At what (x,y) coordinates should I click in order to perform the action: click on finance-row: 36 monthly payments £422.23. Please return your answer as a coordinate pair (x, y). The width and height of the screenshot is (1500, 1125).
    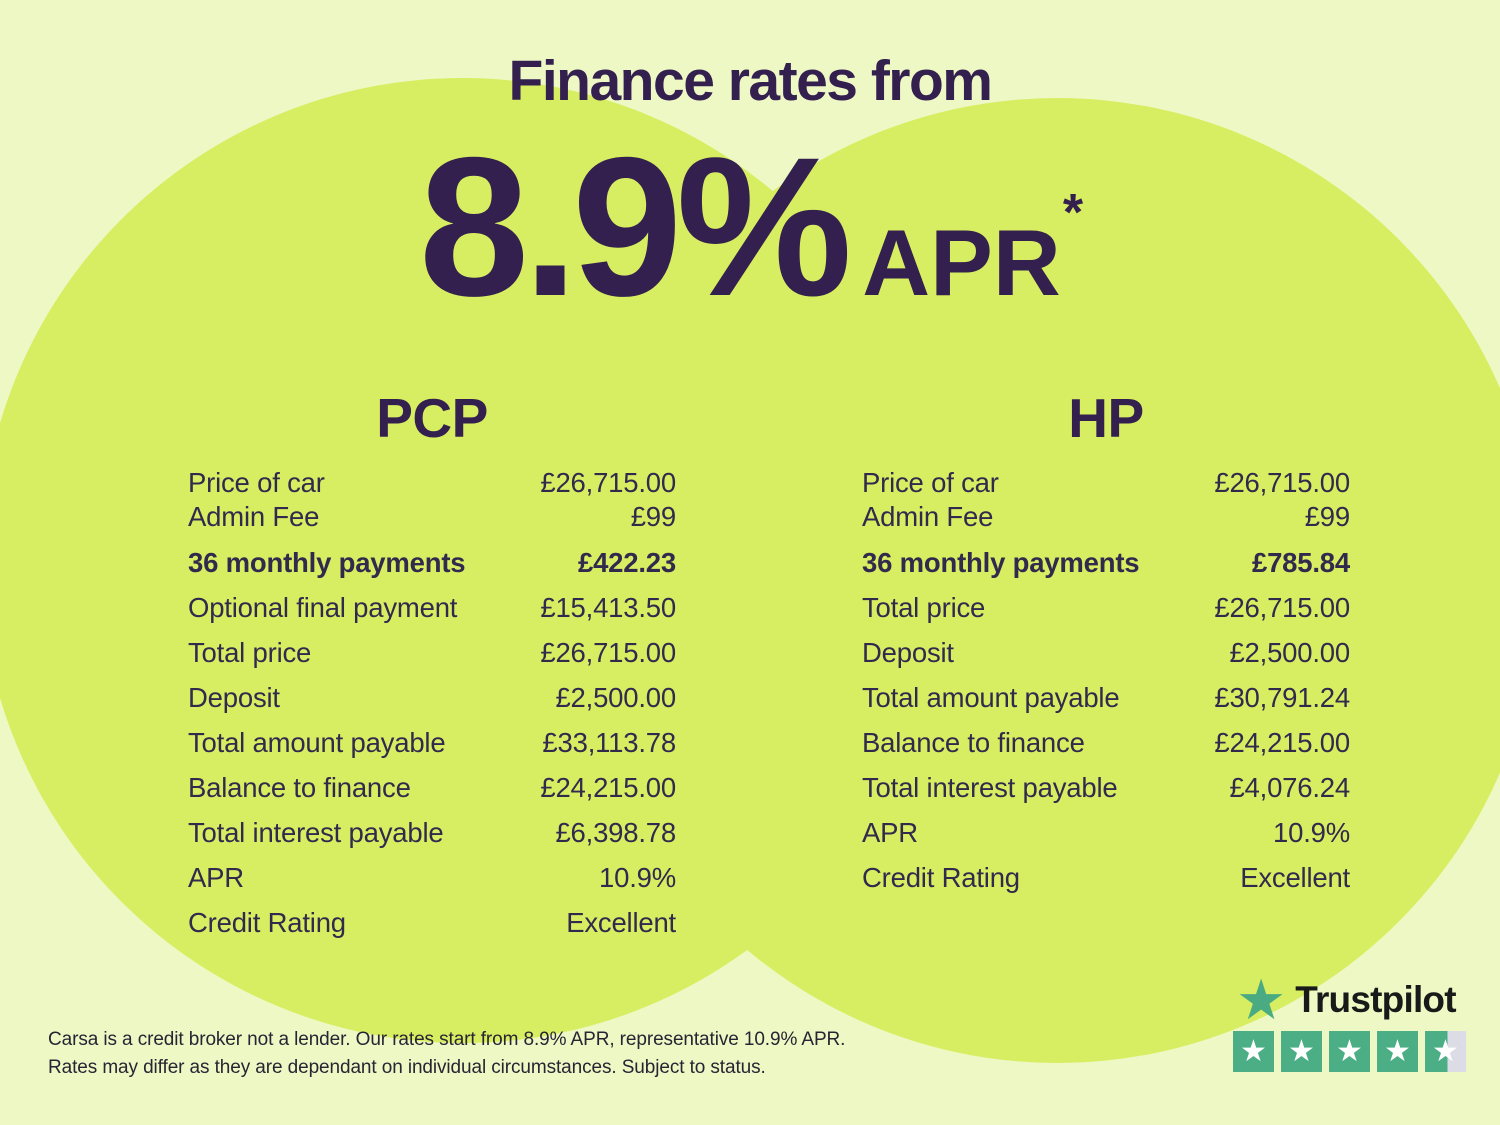
    Looking at the image, I should click on (432, 562).